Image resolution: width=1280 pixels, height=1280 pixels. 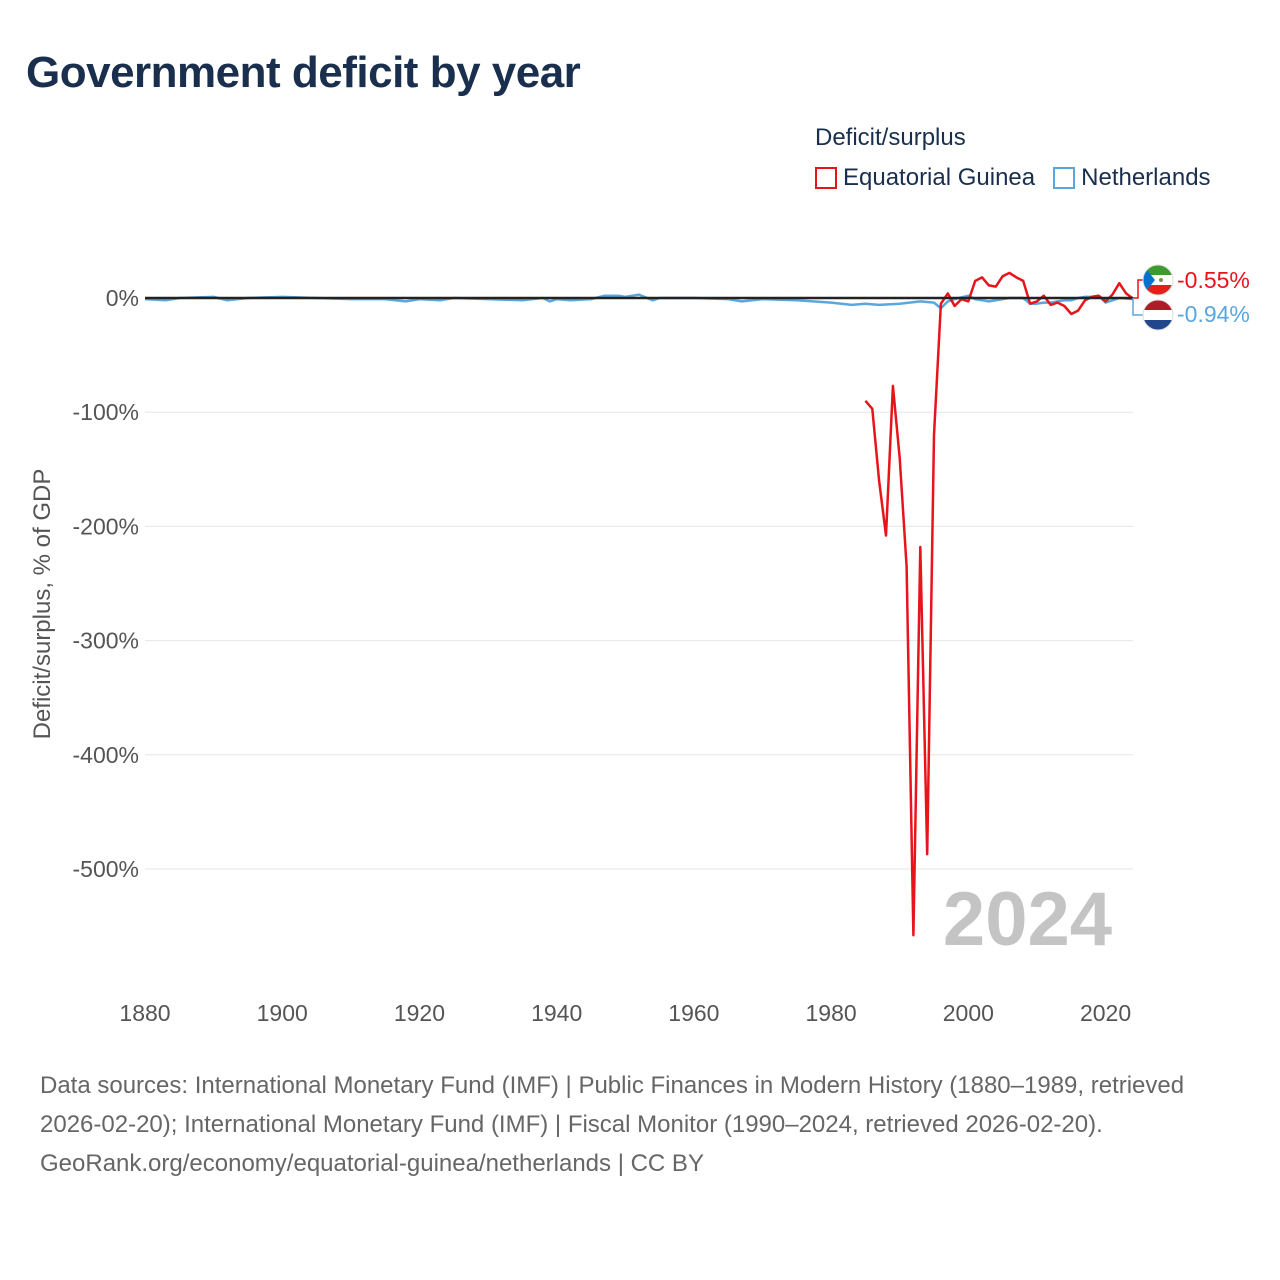 What do you see at coordinates (1064, 178) in the screenshot?
I see `legend-swatch-netherlands` at bounding box center [1064, 178].